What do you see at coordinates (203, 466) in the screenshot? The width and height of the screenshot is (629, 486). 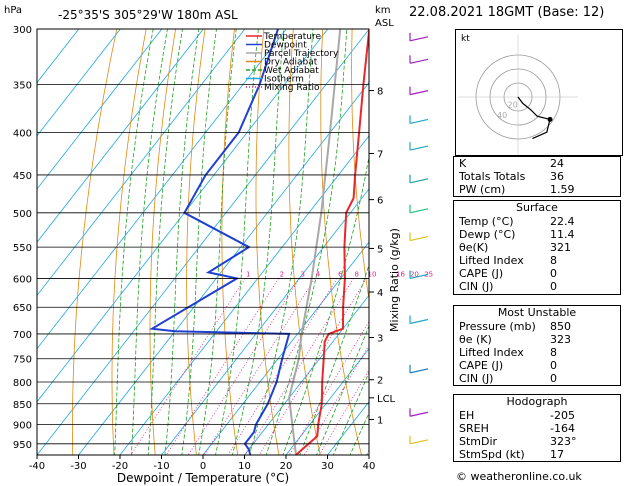 I see `x-tick-label: 0` at bounding box center [203, 466].